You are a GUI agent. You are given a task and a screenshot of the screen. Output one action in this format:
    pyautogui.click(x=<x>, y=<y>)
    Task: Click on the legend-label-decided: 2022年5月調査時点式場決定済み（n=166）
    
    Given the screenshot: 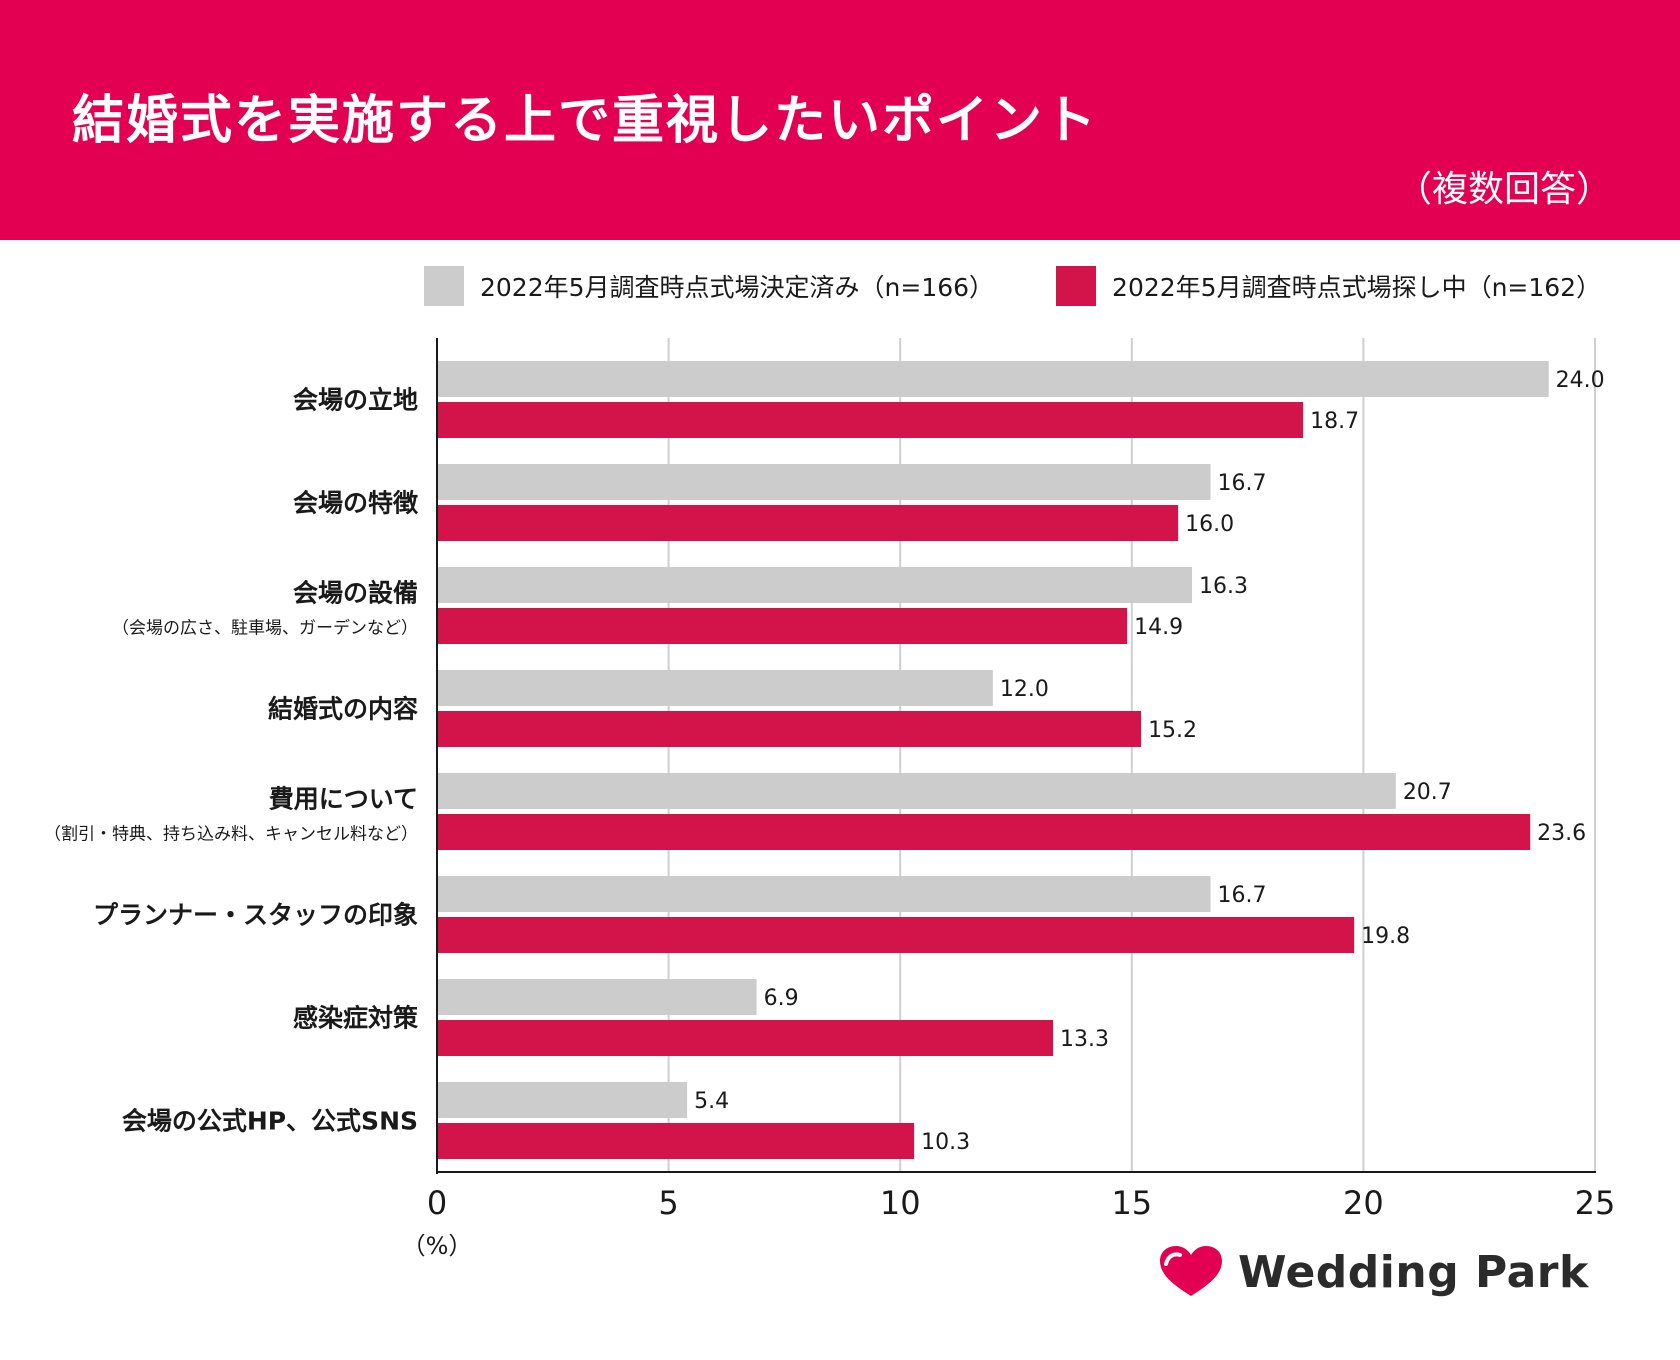 What is the action you would take?
    pyautogui.click(x=737, y=287)
    